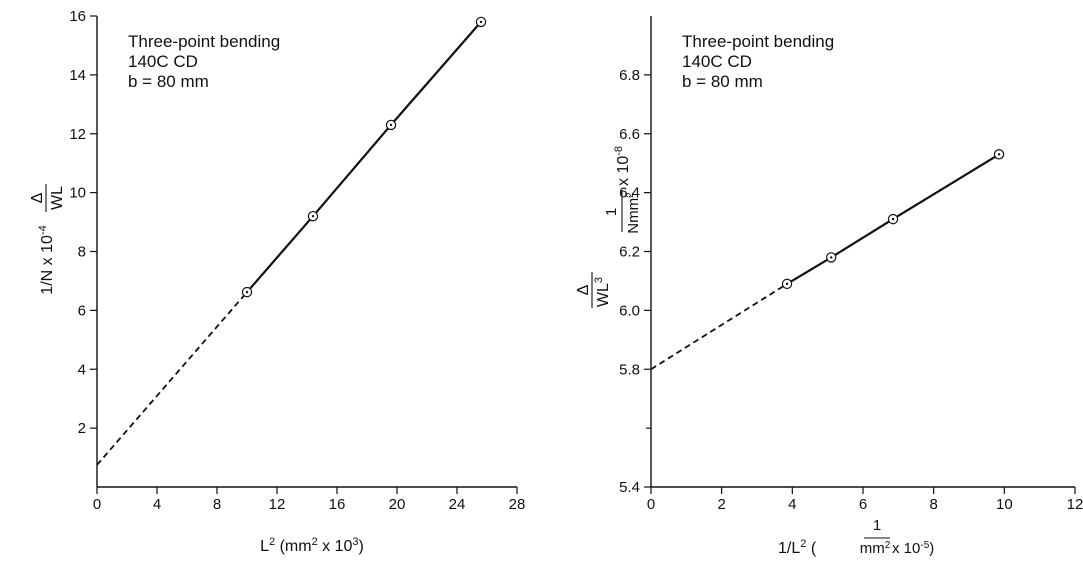 Image resolution: width=1083 pixels, height=563 pixels. Describe the element at coordinates (82, 369) in the screenshot. I see `y-tick-label: 4` at that location.